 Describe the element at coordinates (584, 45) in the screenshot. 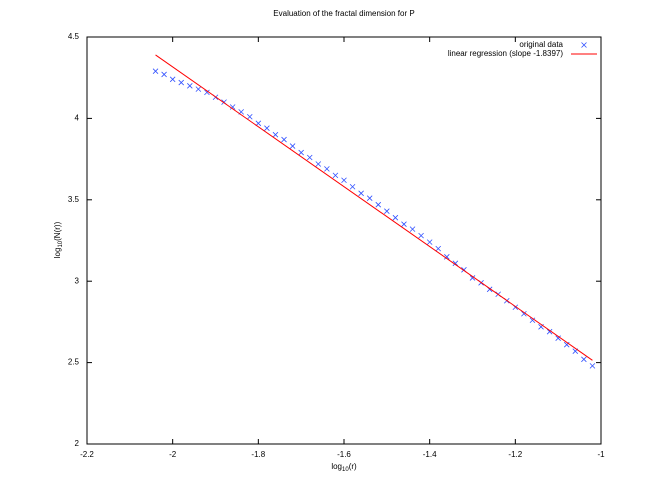

I see `legend-swatch` at that location.